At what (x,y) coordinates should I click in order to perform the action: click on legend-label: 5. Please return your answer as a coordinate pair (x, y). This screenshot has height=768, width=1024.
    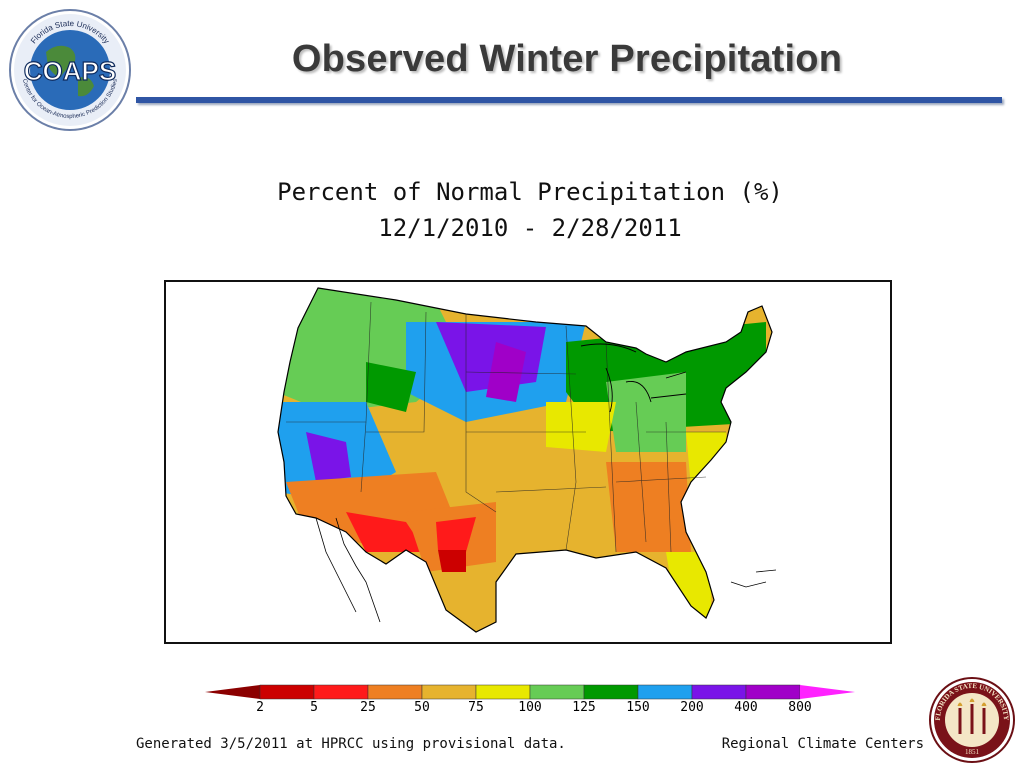
    Looking at the image, I should click on (314, 707).